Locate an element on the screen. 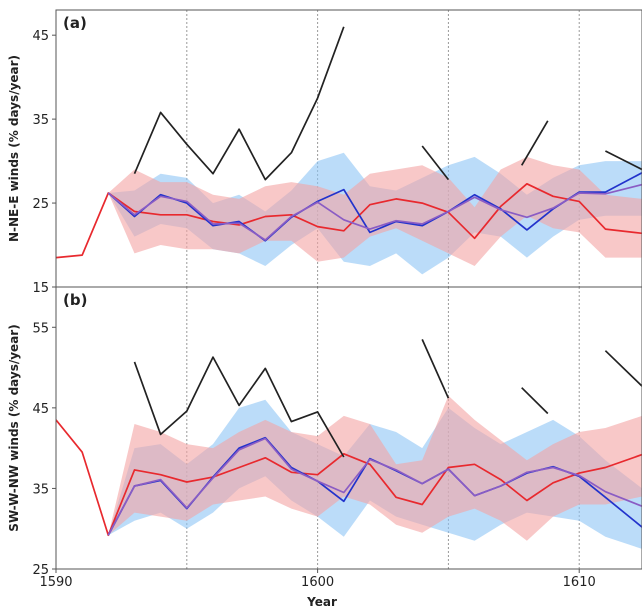 This screenshot has width=642, height=610. x-tick-label: 1600 is located at coordinates (317, 582).